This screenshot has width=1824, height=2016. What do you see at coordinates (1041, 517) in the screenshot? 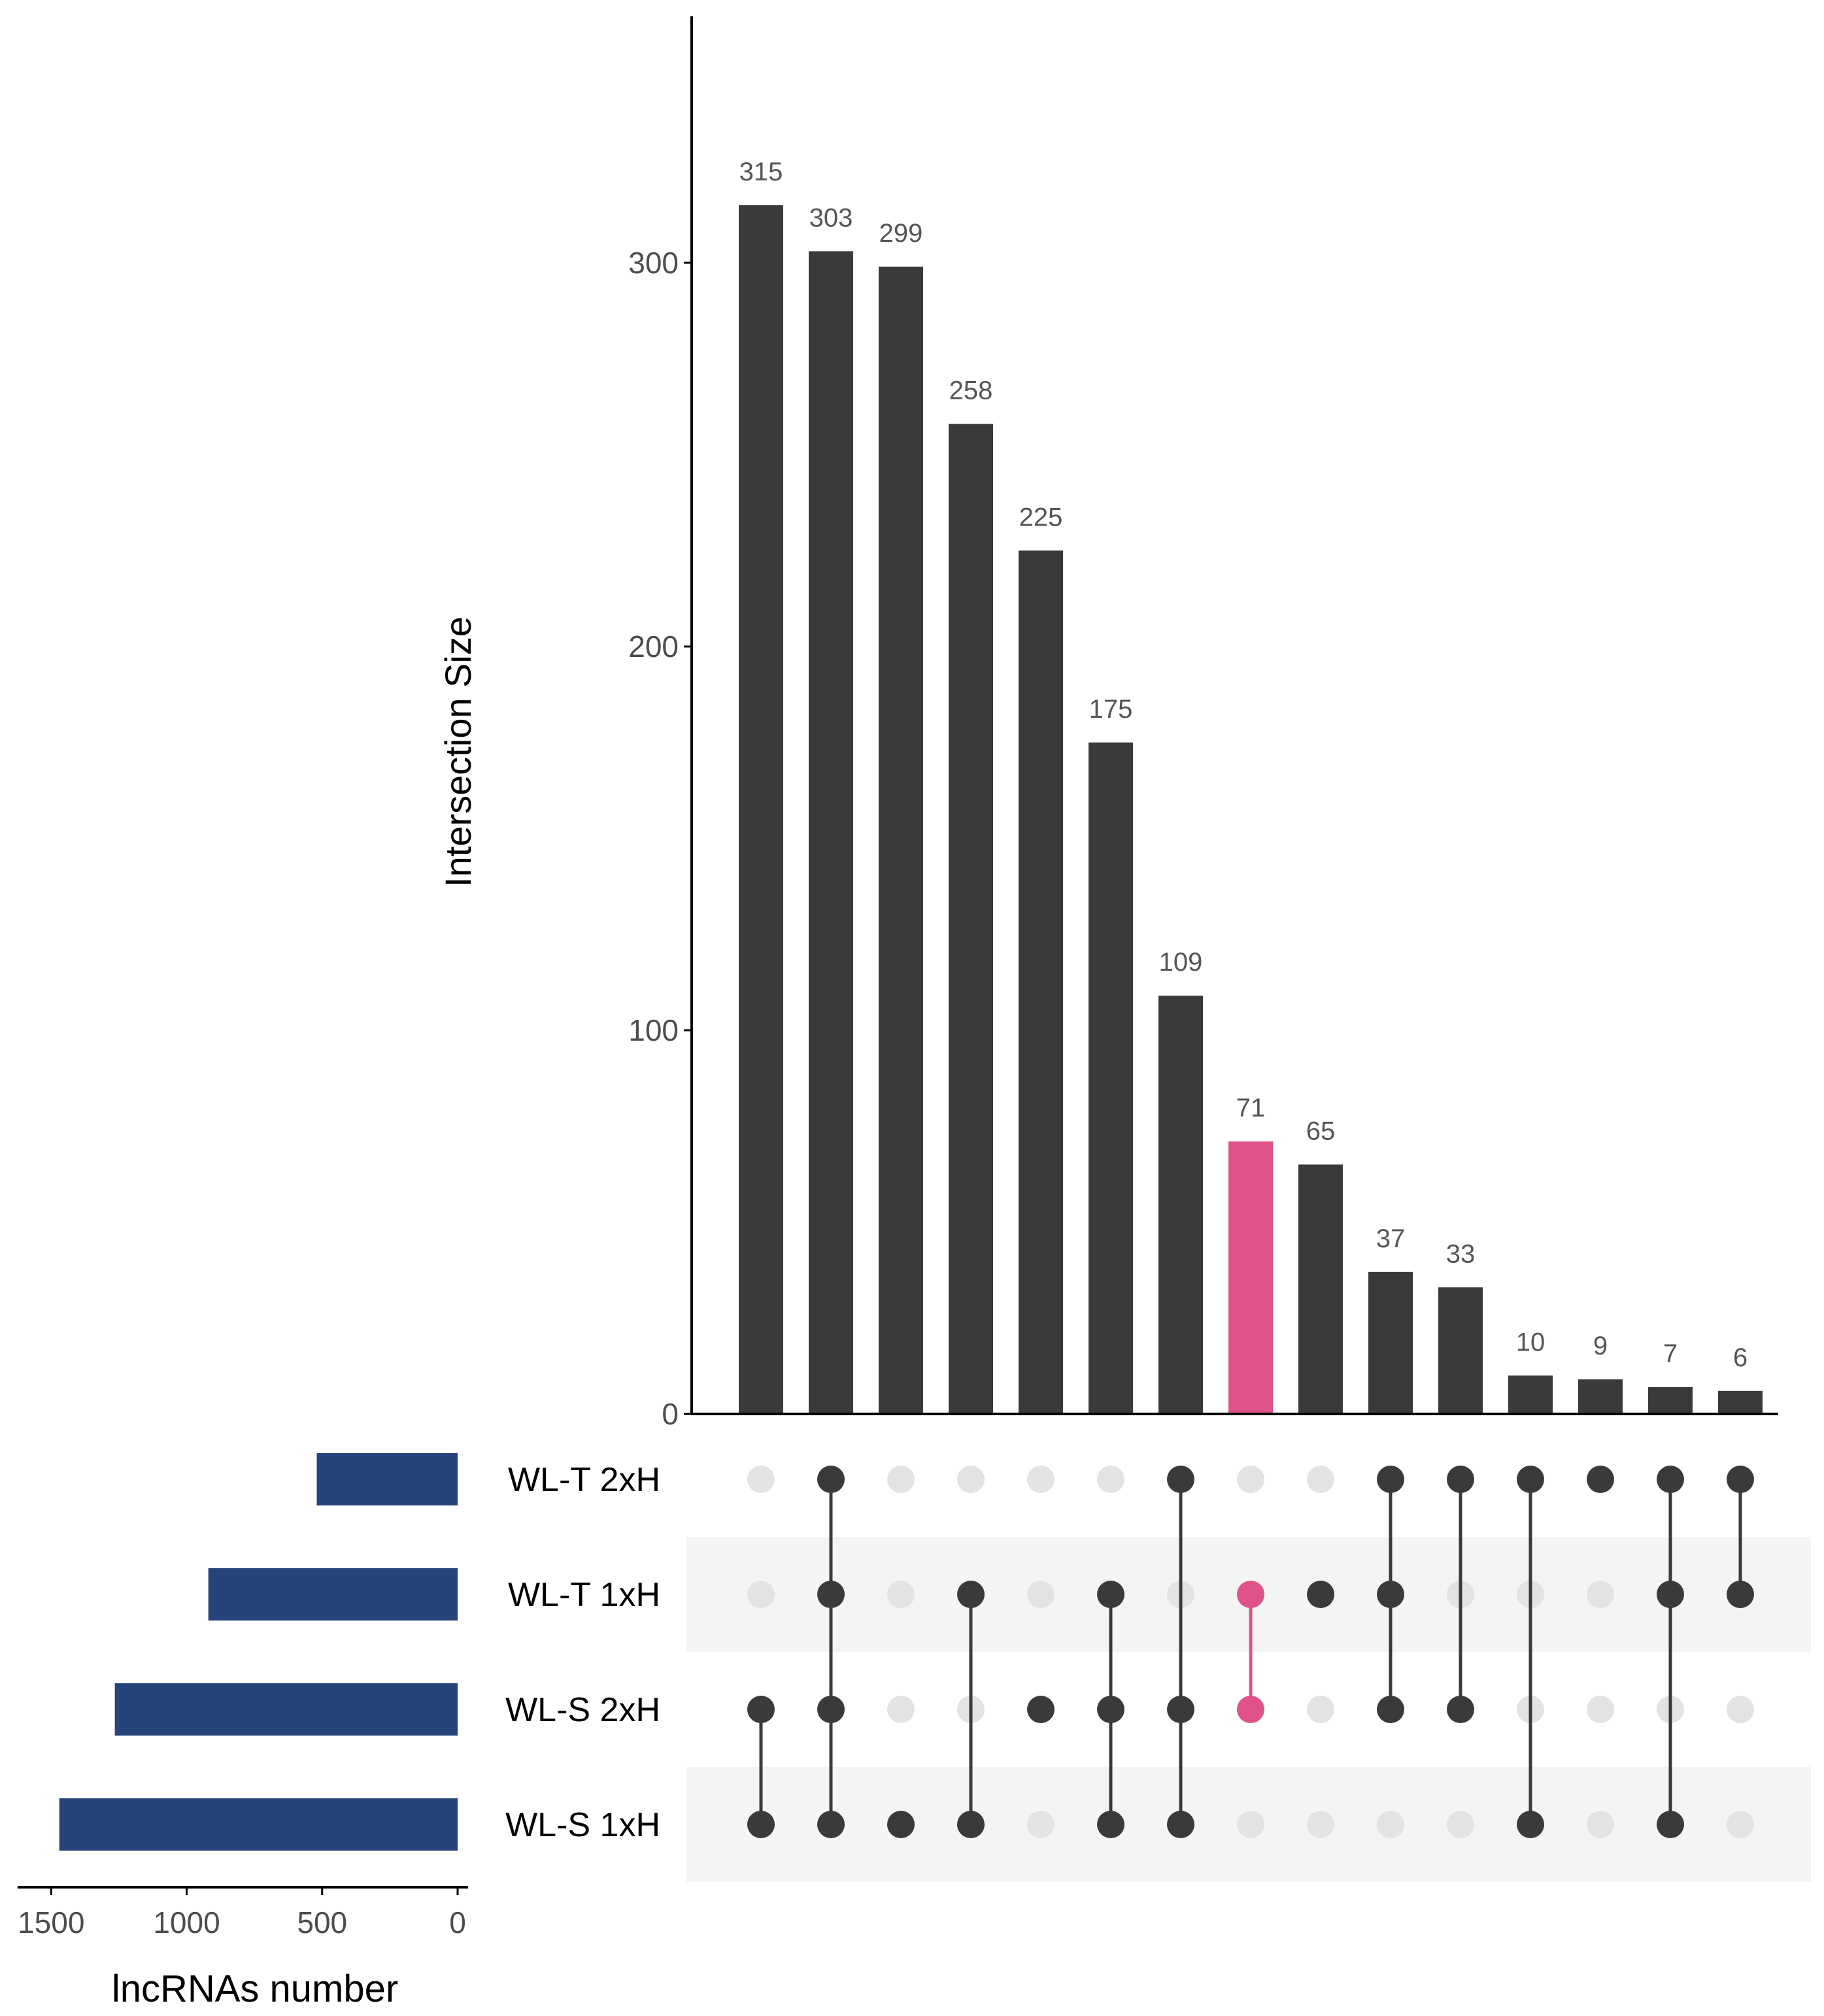
I see `bar-value-label: 225` at bounding box center [1041, 517].